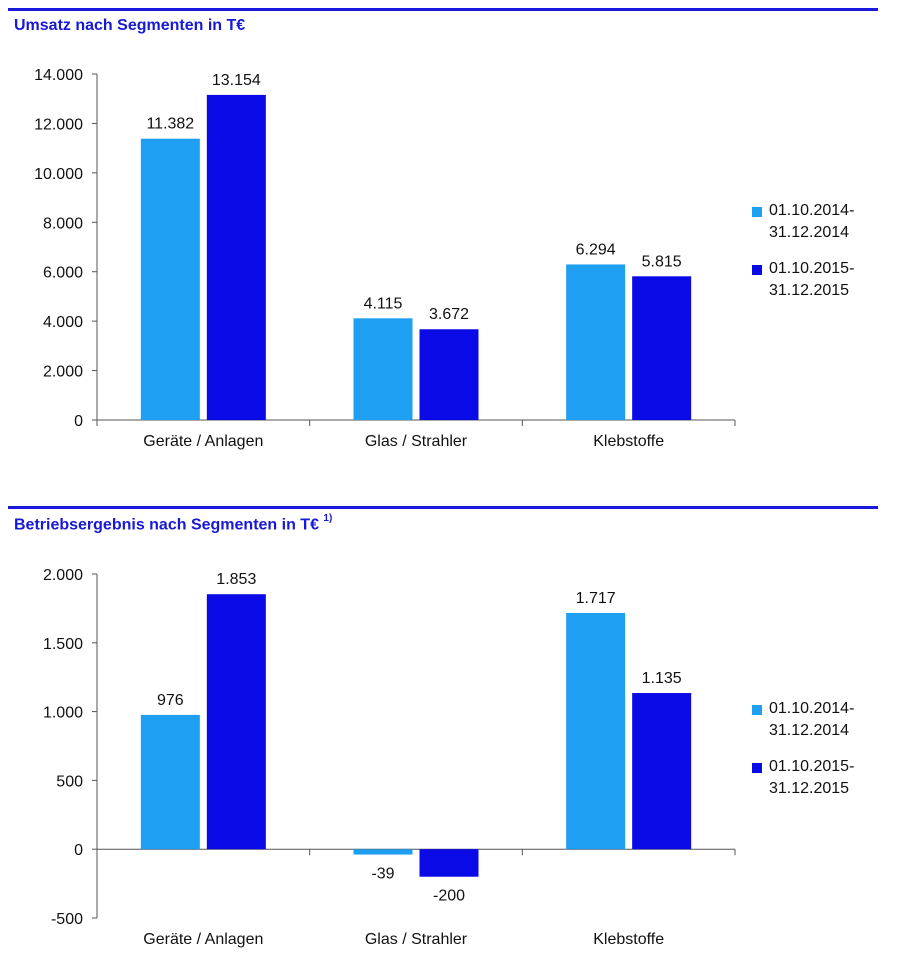 The height and width of the screenshot is (965, 910). Describe the element at coordinates (67, 919) in the screenshot. I see `y-tick-label: -500` at that location.